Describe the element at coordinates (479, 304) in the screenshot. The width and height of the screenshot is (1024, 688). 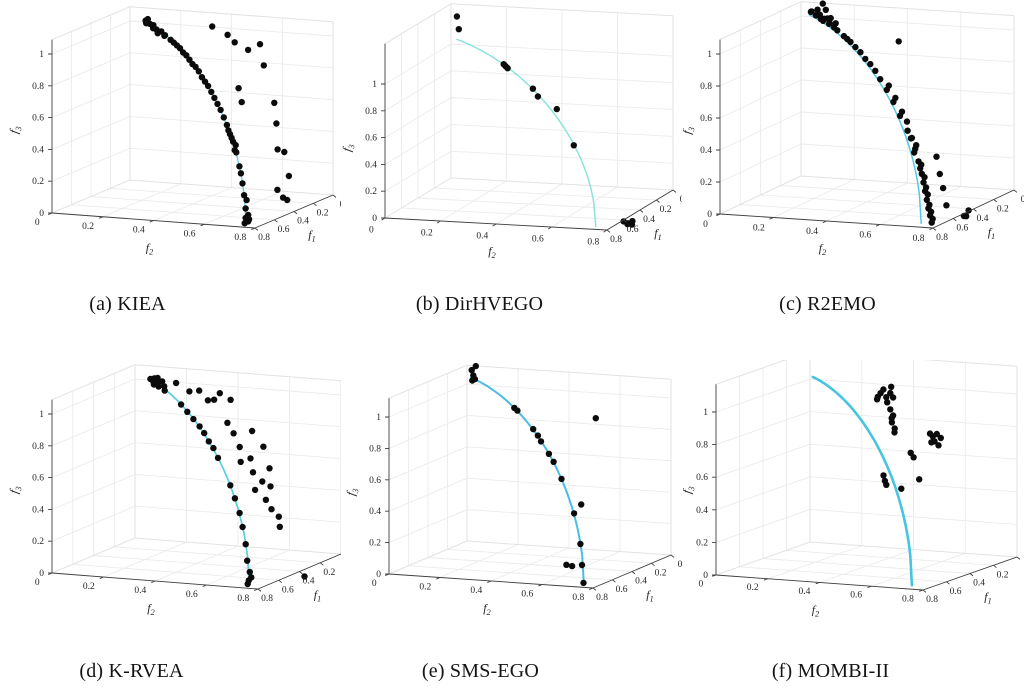
I see `caption-b: (b) DirHVEGO` at that location.